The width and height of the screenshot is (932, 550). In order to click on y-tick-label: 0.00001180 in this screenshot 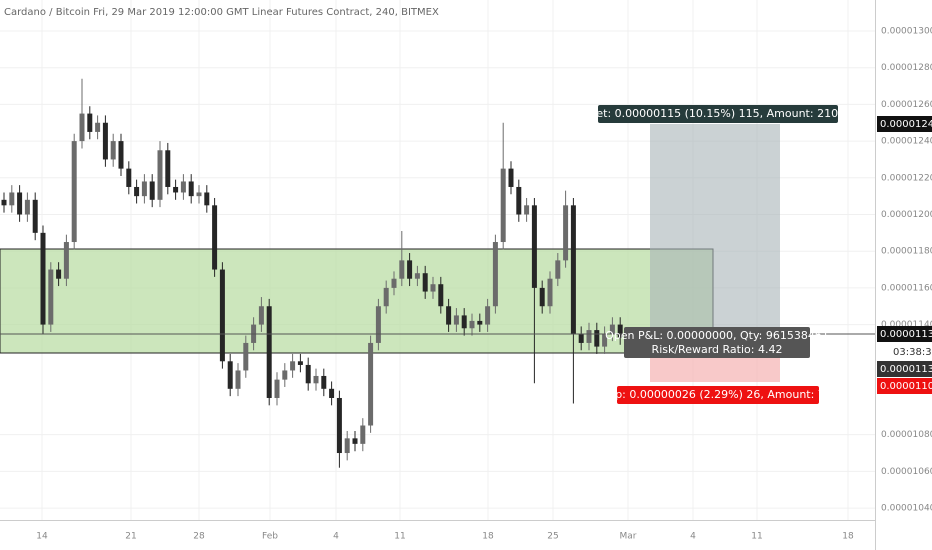, I will do `click(906, 252)`.